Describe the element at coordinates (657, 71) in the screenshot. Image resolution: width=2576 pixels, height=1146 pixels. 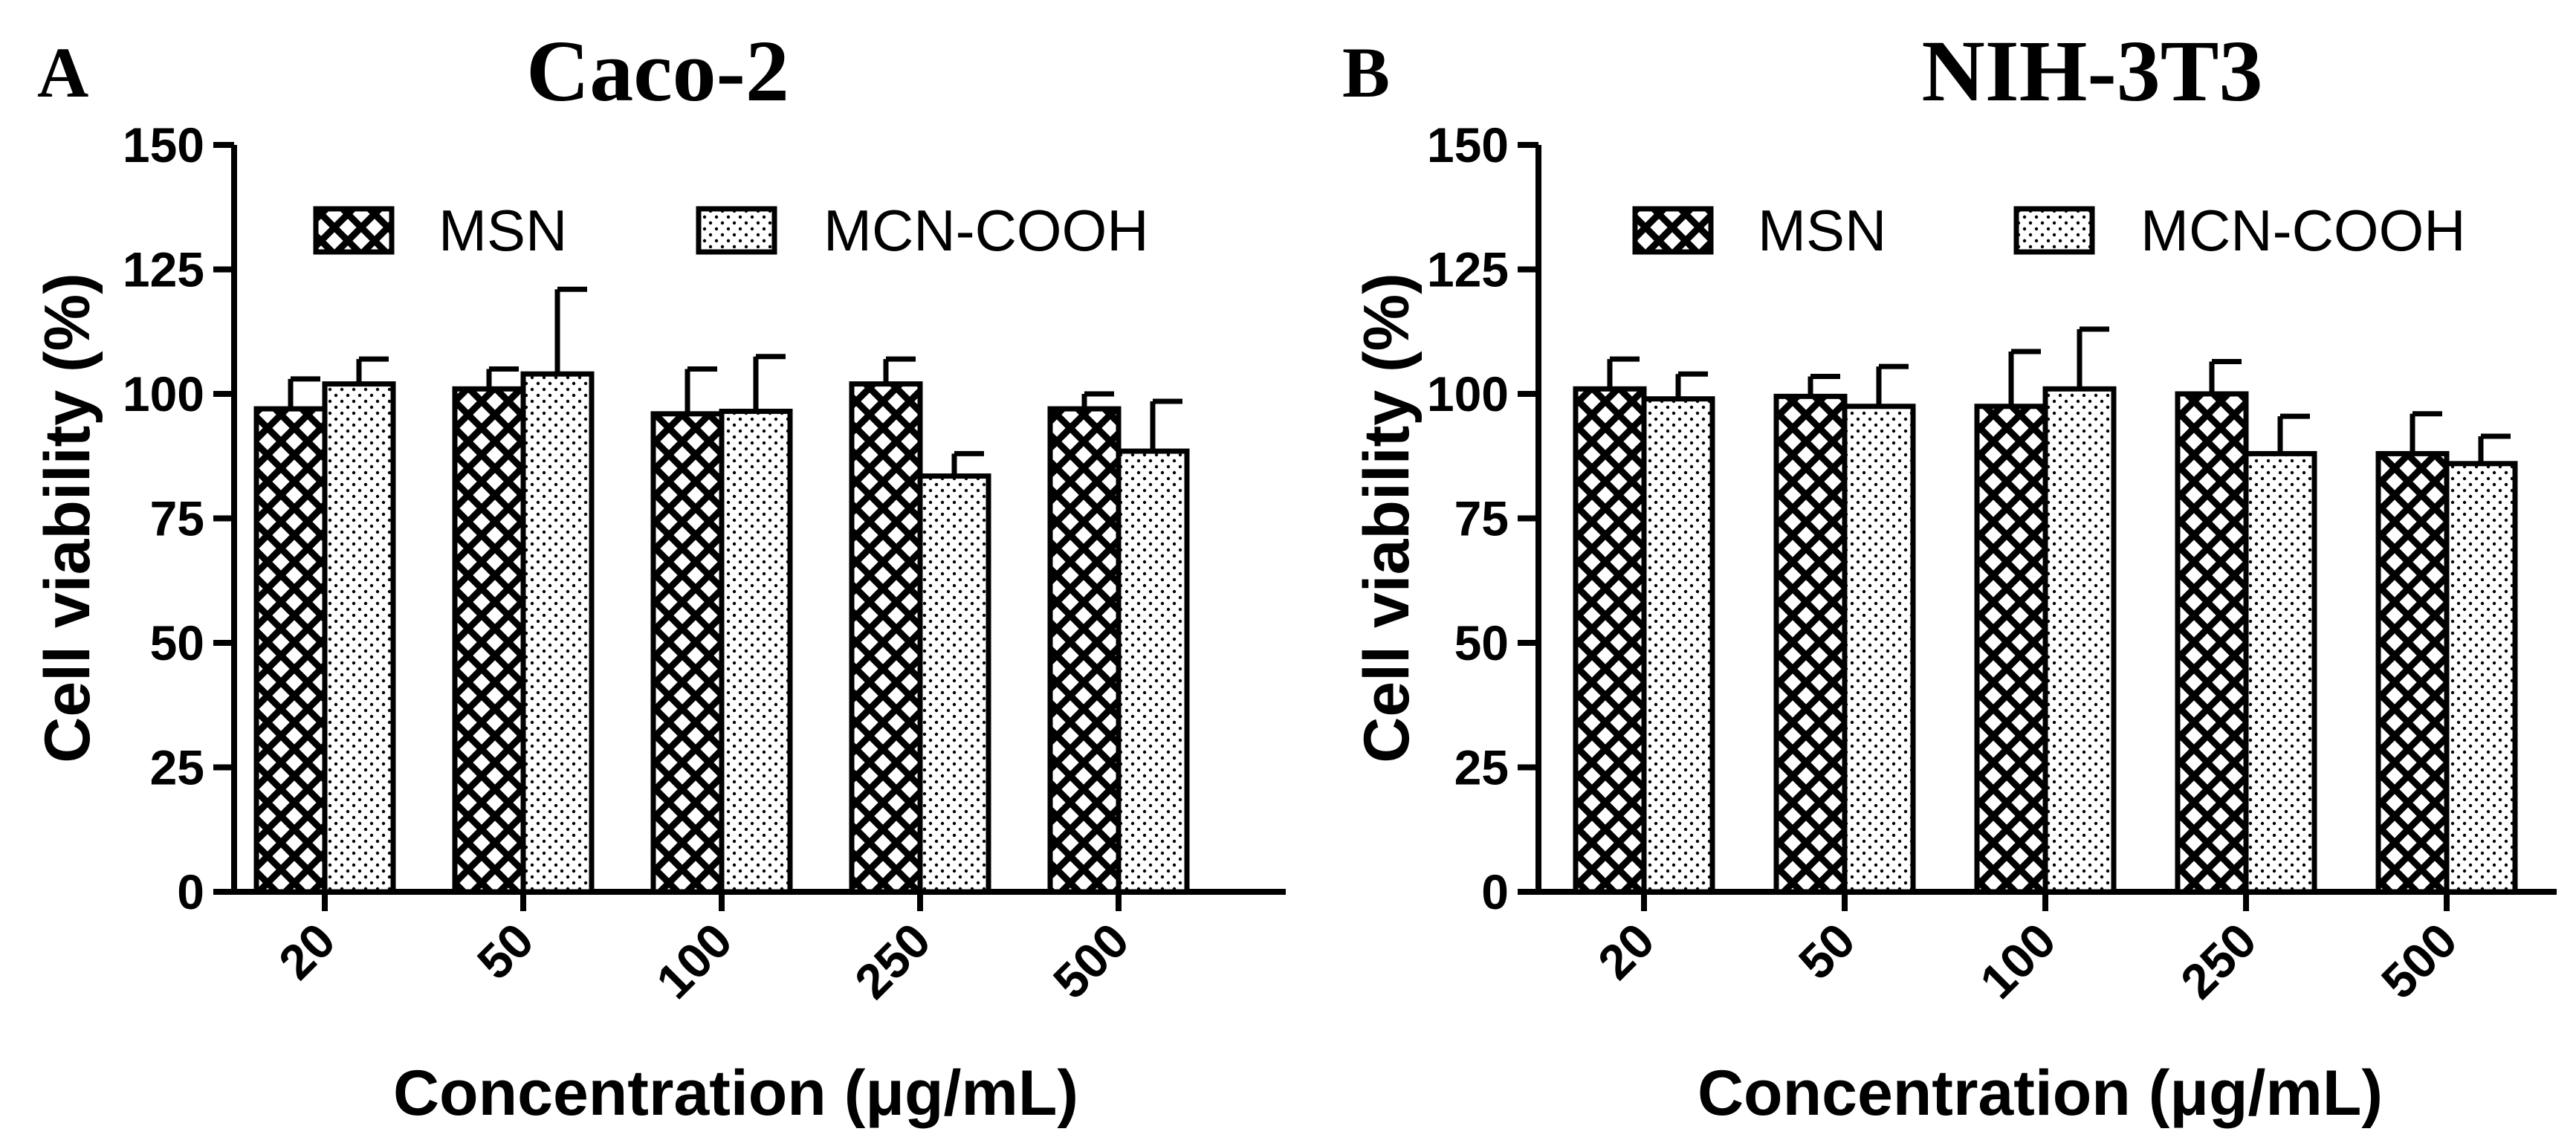
I see `chart-title: Caco-2` at that location.